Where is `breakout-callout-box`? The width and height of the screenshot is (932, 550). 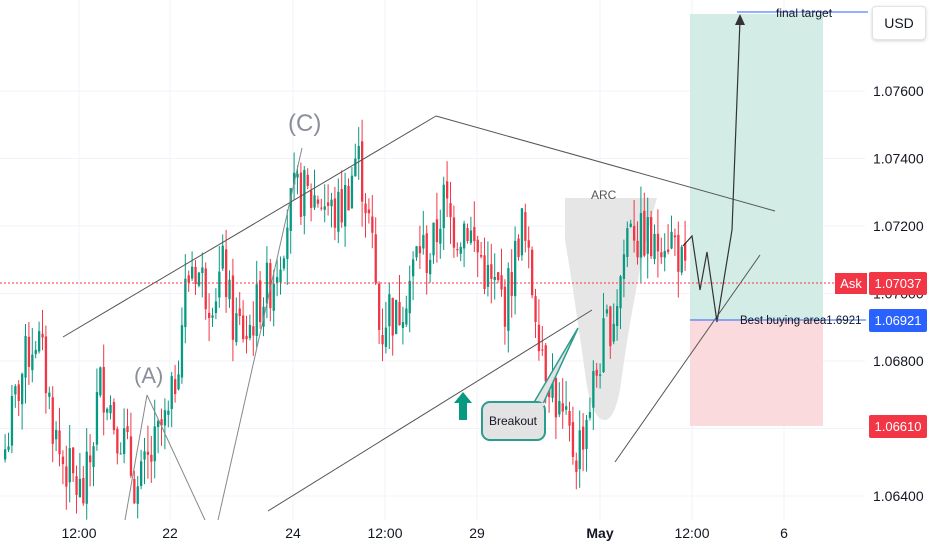 breakout-callout-box is located at coordinates (513, 421).